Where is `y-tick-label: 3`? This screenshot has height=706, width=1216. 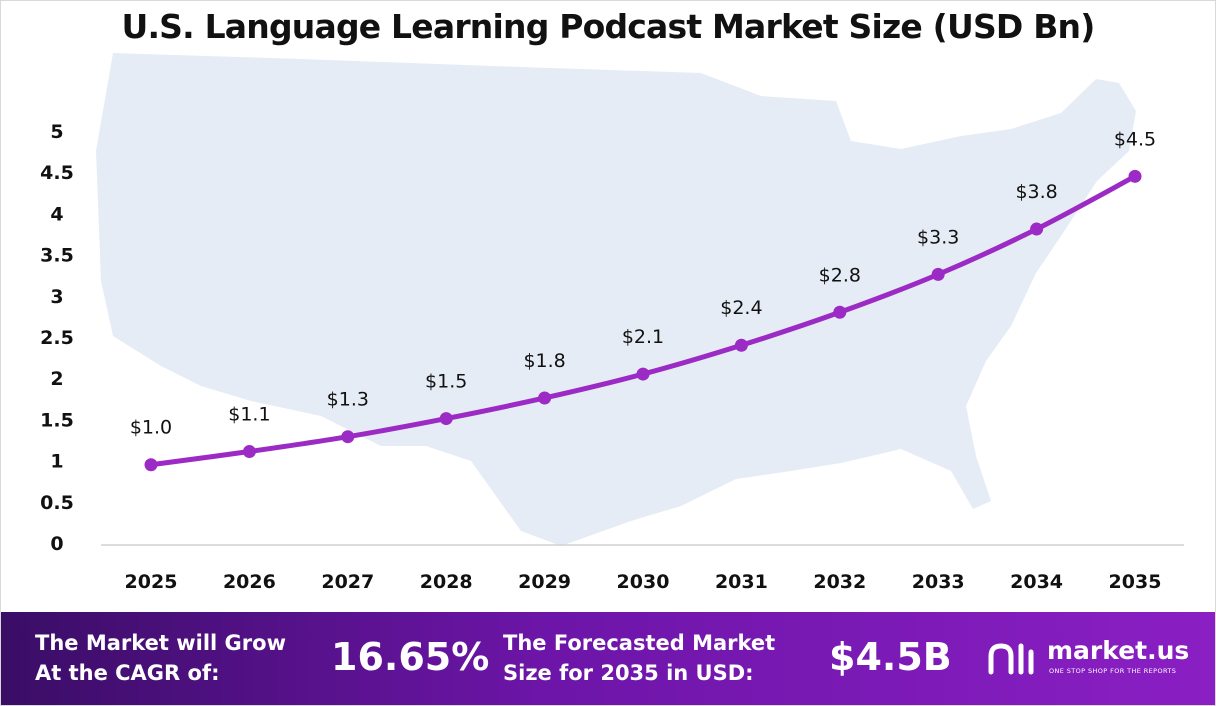 y-tick-label: 3 is located at coordinates (56, 297).